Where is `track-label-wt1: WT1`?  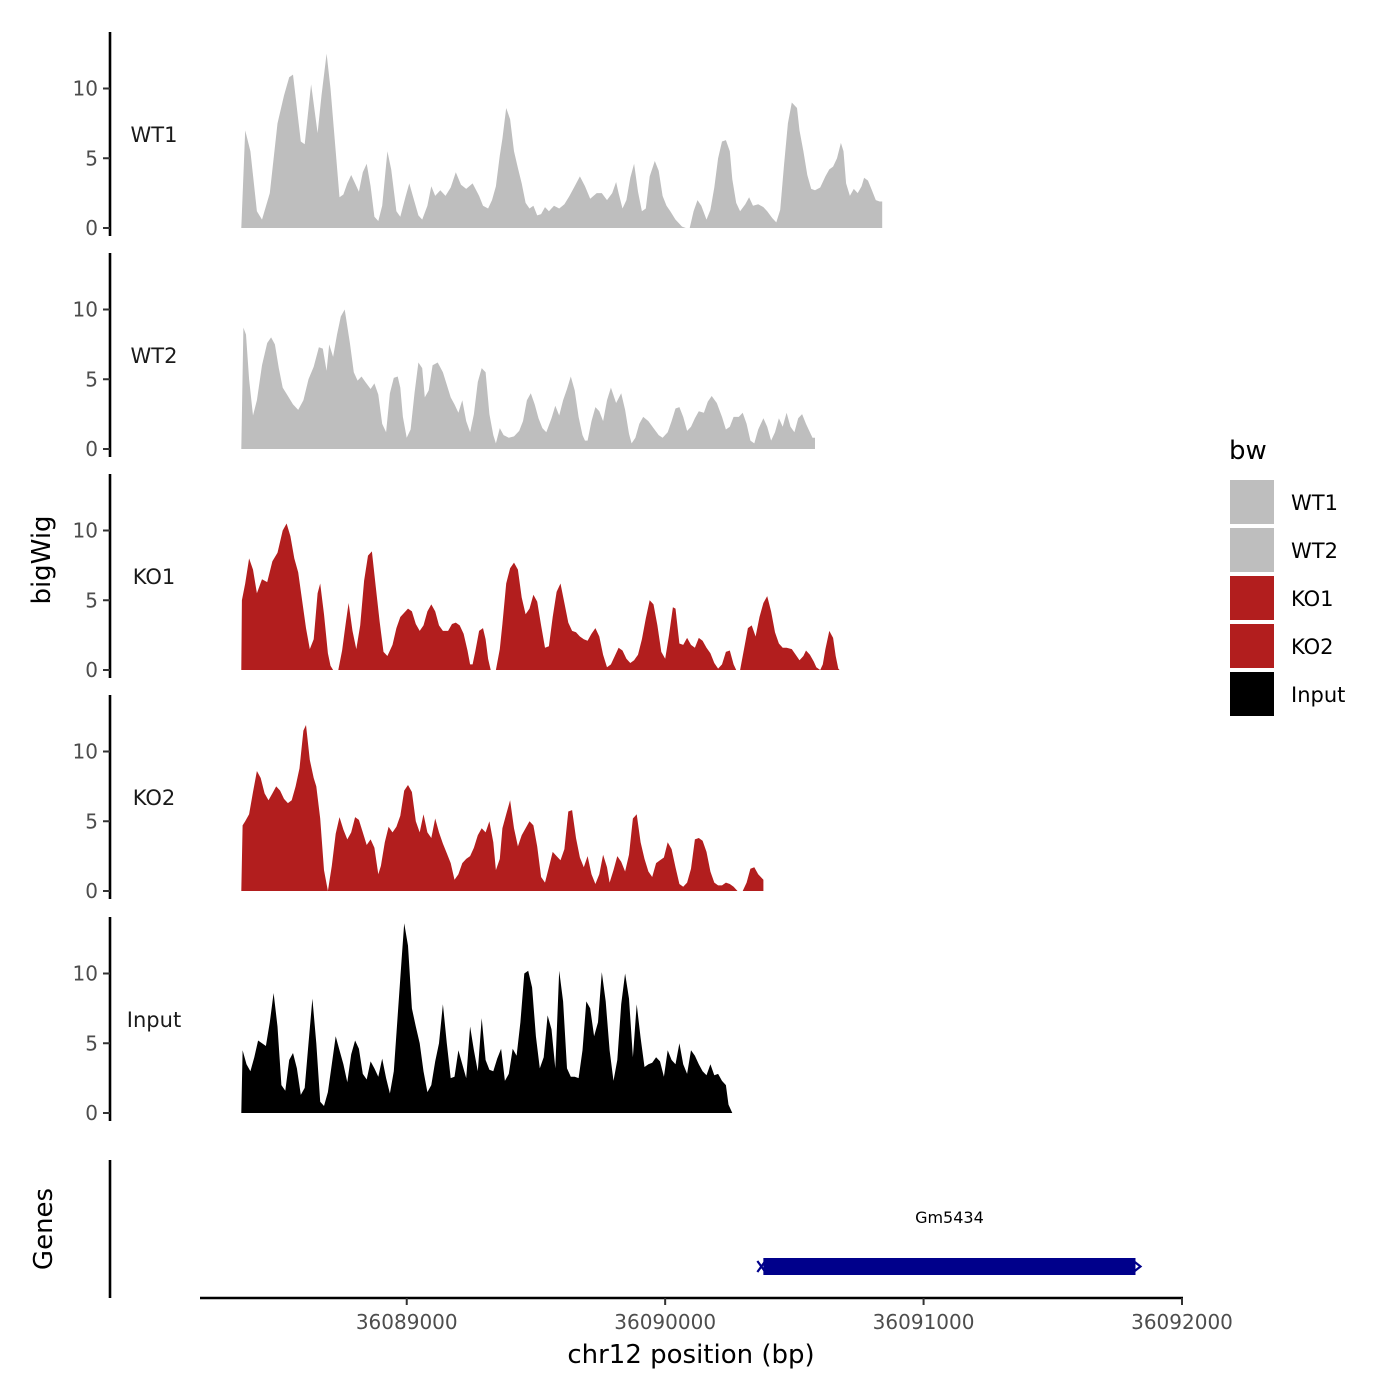 track-label-wt1: WT1 is located at coordinates (154, 135).